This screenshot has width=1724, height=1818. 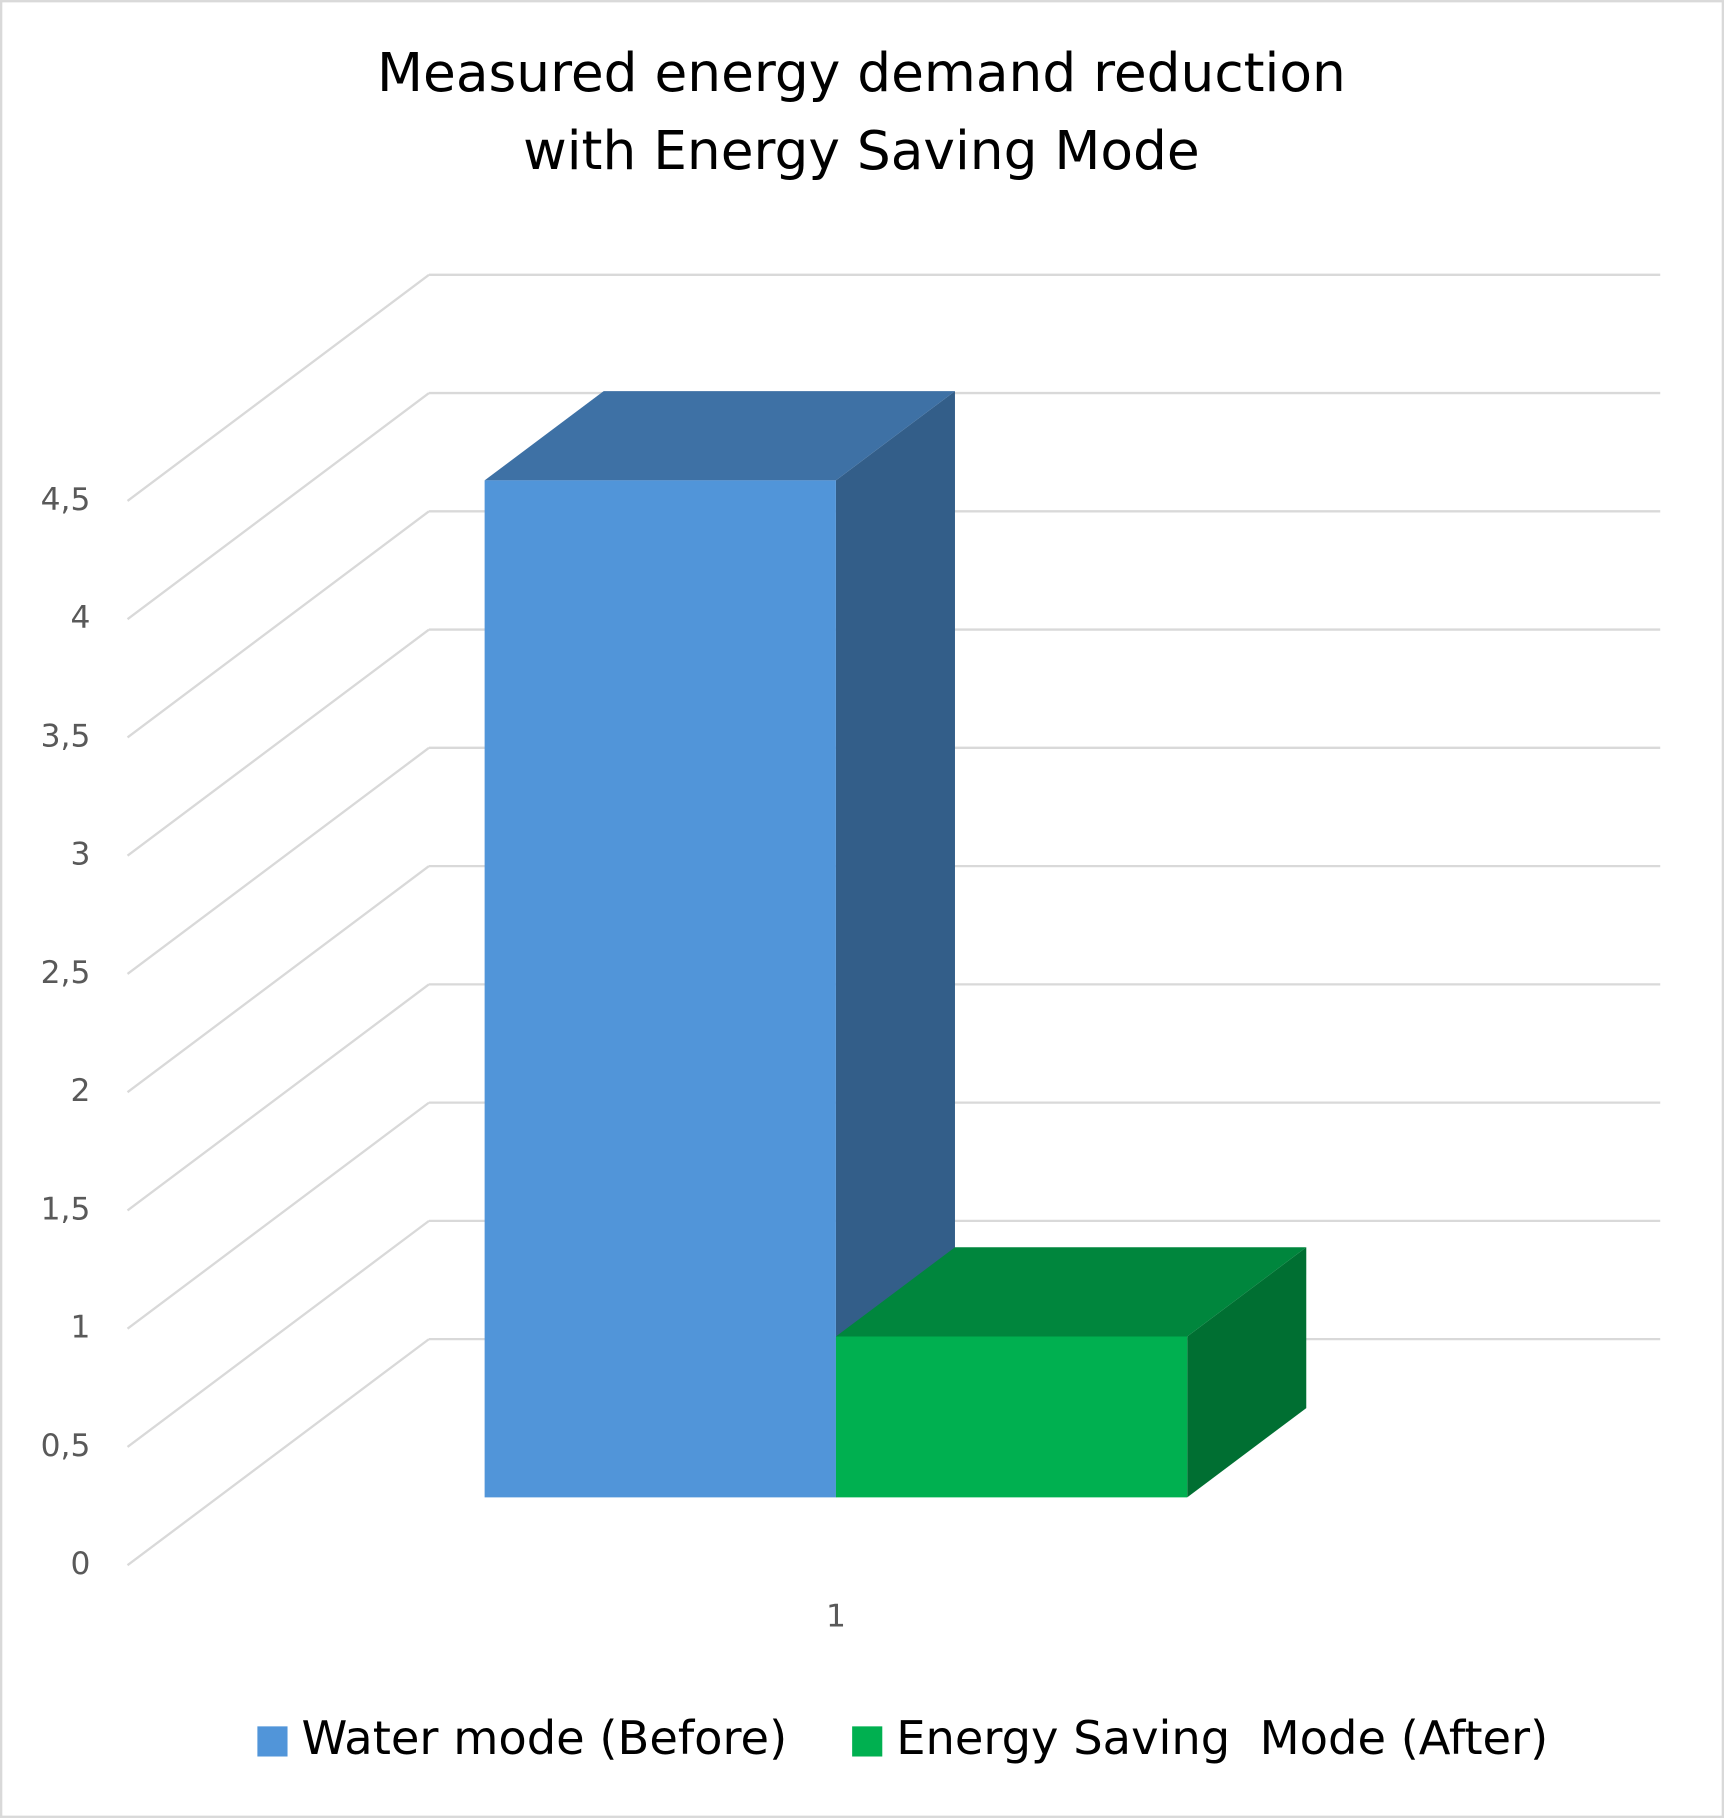 I want to click on y-tick-label: 0,5, so click(x=66, y=1446).